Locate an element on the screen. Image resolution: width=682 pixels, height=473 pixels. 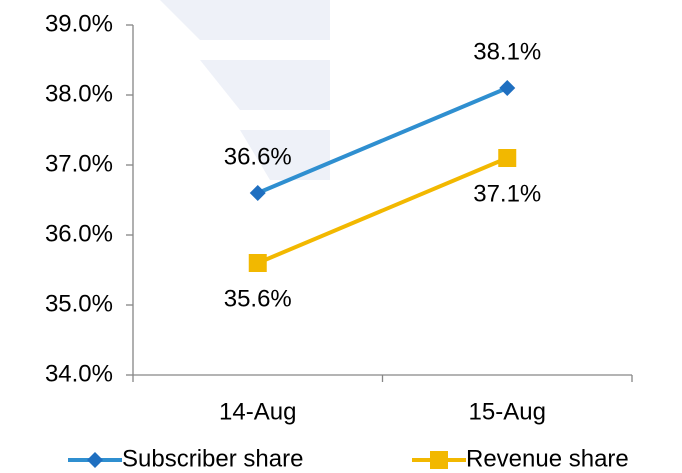
watermark is located at coordinates (245, 90).